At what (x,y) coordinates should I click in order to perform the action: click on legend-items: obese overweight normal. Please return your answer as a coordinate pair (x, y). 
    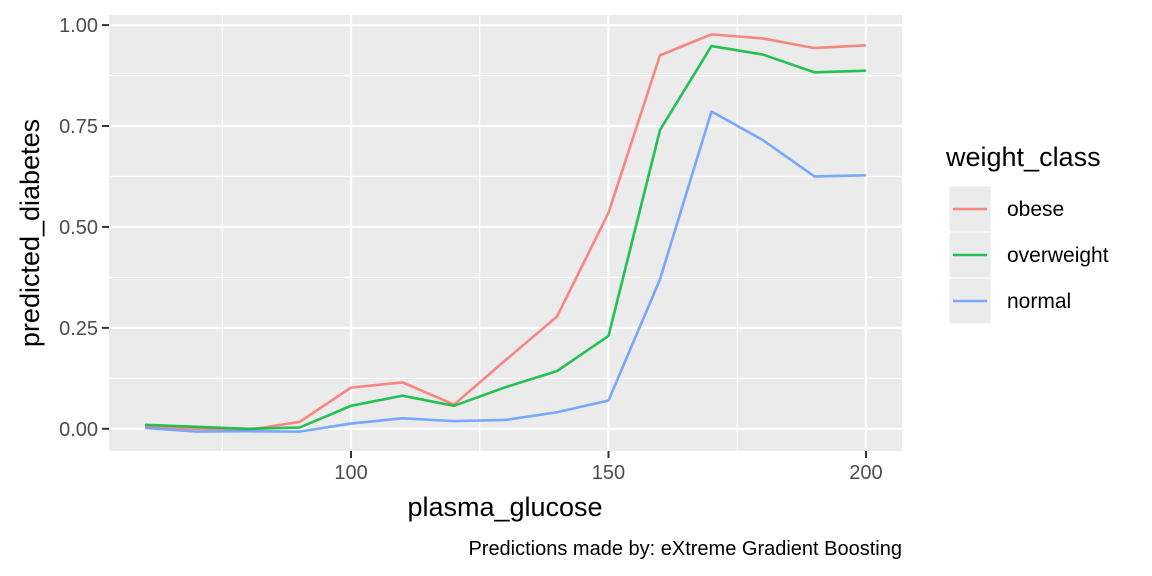
    Looking at the image, I should click on (1028, 255).